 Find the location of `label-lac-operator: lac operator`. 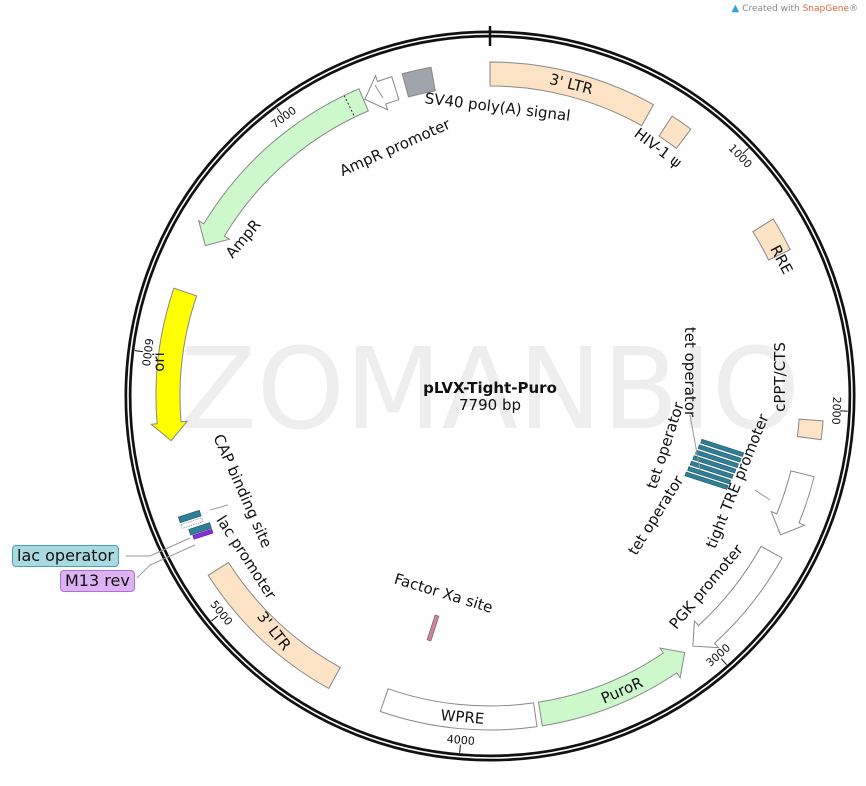

label-lac-operator: lac operator is located at coordinates (65, 556).